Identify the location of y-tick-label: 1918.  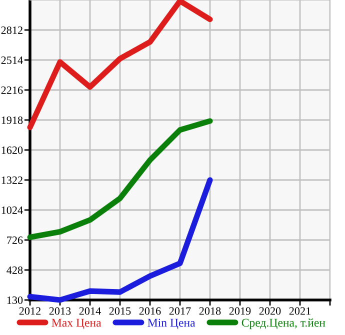
(12, 120).